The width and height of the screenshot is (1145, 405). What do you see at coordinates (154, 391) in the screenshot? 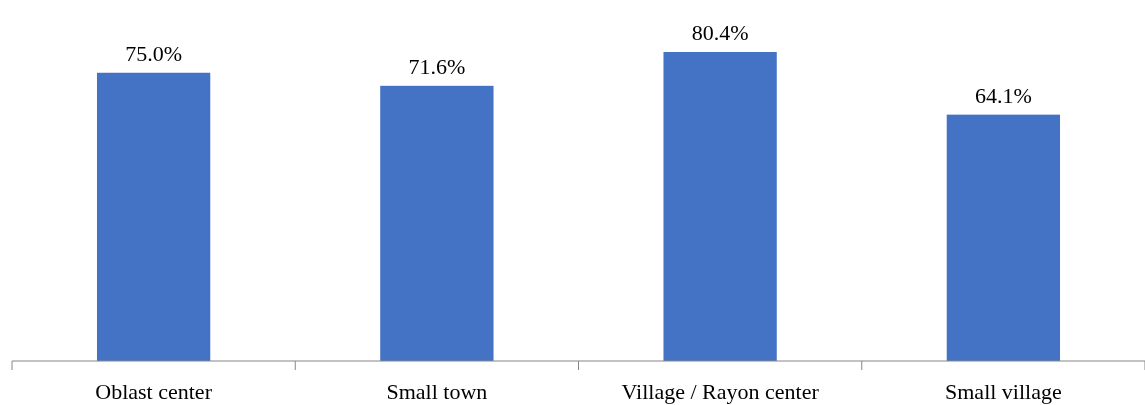
I see `x-tick-label: Oblast center` at bounding box center [154, 391].